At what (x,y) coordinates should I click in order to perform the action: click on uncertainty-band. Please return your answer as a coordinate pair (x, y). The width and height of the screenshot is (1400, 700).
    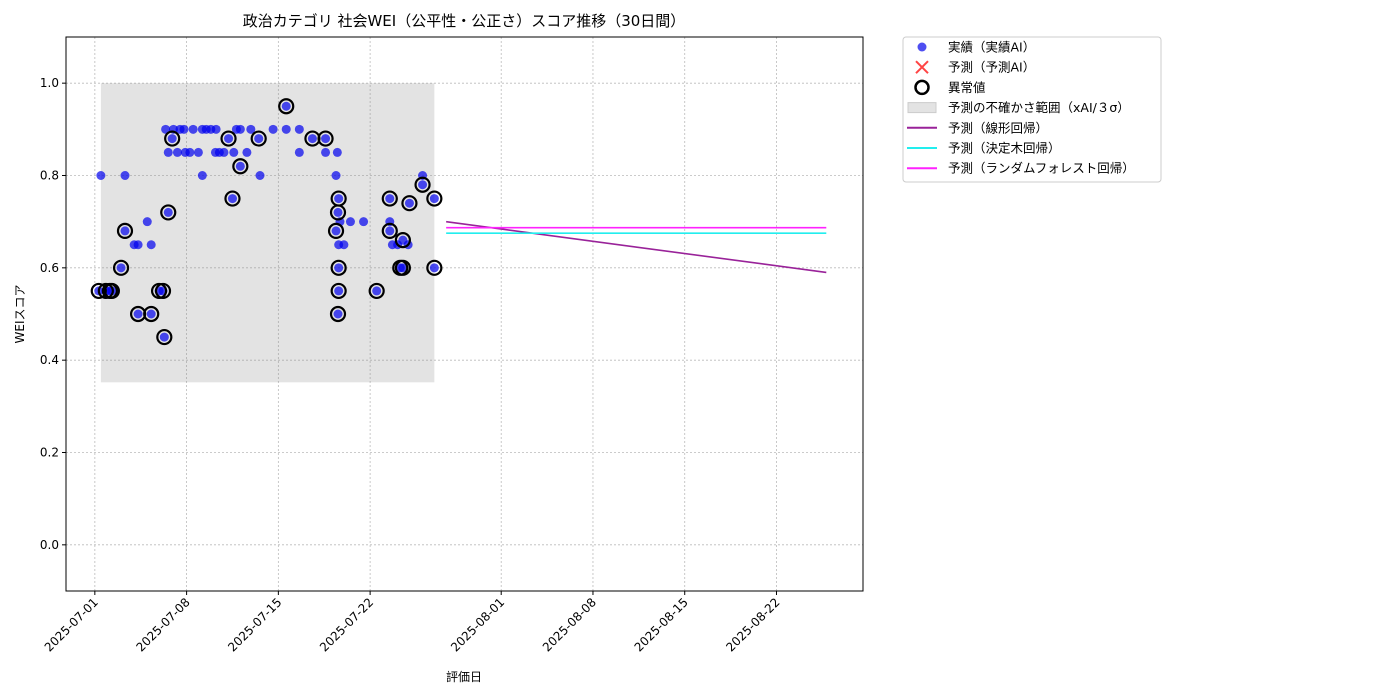
    Looking at the image, I should click on (267, 233).